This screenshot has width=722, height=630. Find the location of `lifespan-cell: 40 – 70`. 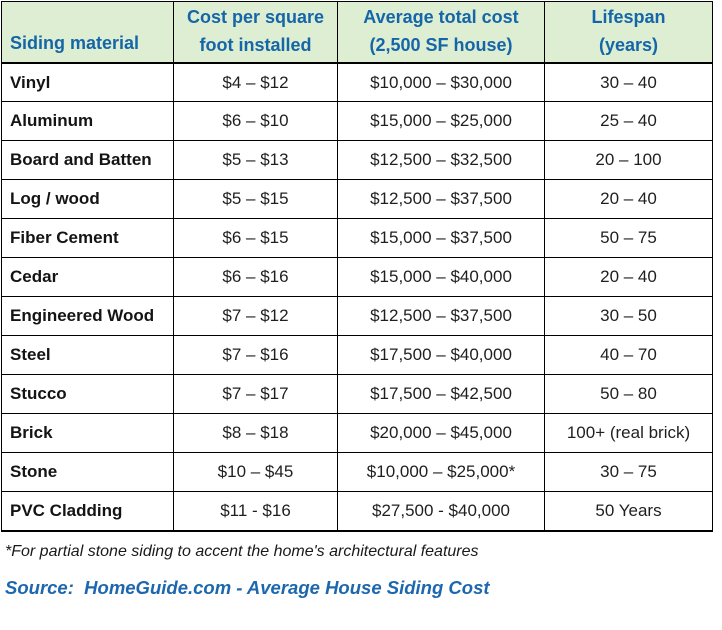

lifespan-cell: 40 – 70 is located at coordinates (628, 355).